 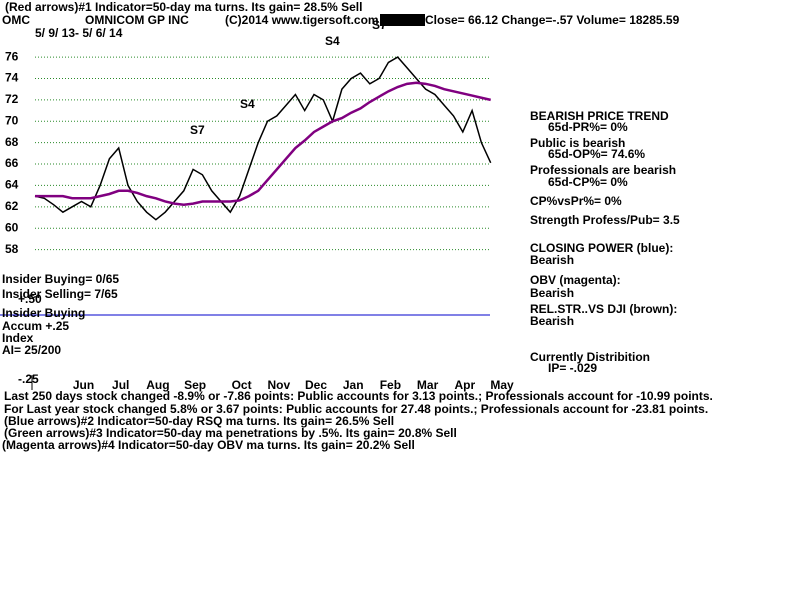 I want to click on side-text: Public is bearish, so click(x=577, y=143).